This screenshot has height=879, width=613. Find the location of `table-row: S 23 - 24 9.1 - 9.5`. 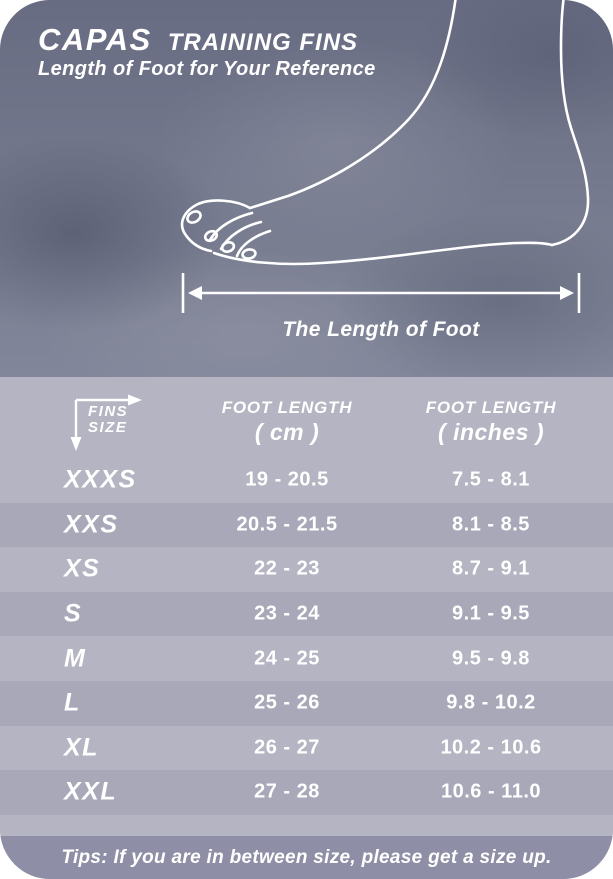

table-row: S 23 - 24 9.1 - 9.5 is located at coordinates (306, 614).